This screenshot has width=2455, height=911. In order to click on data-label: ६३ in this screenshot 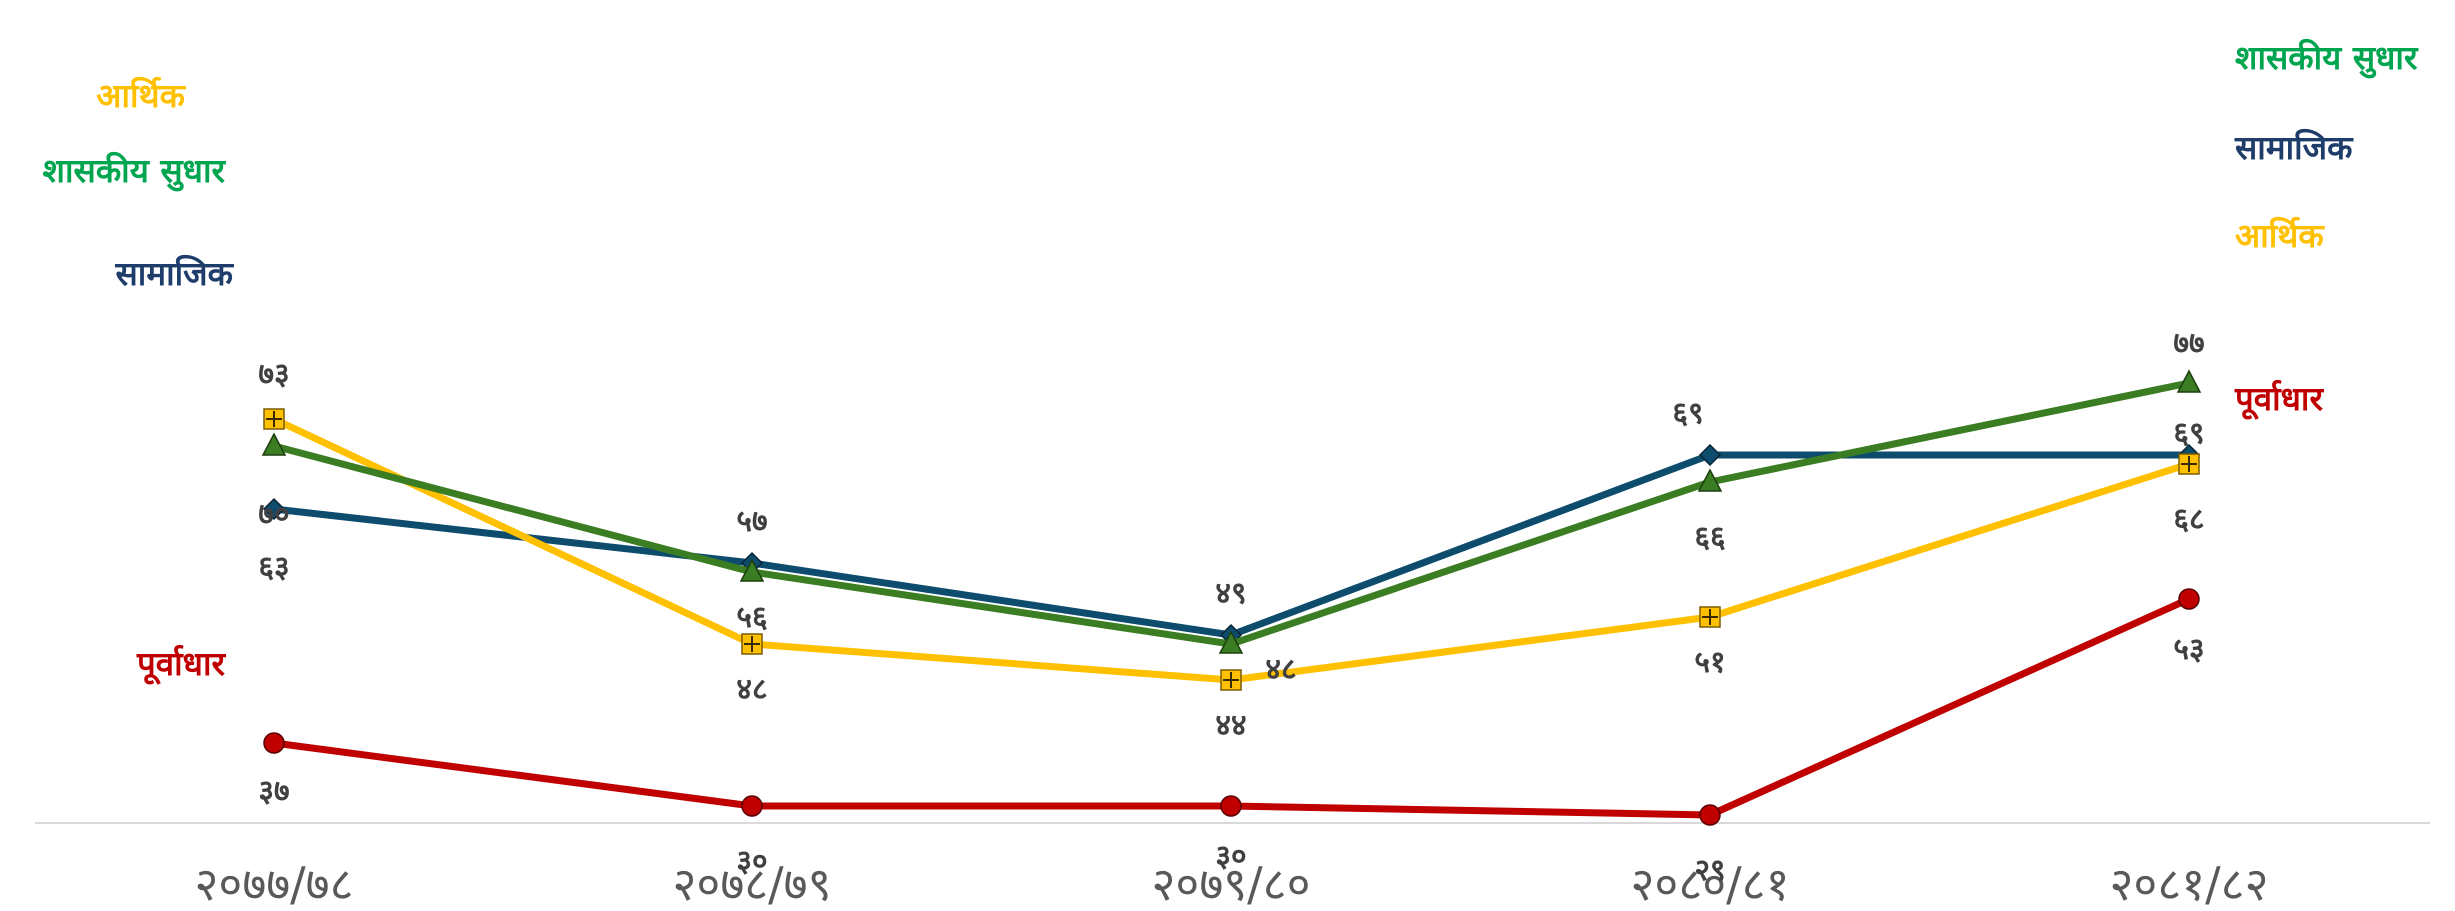, I will do `click(273, 567)`.